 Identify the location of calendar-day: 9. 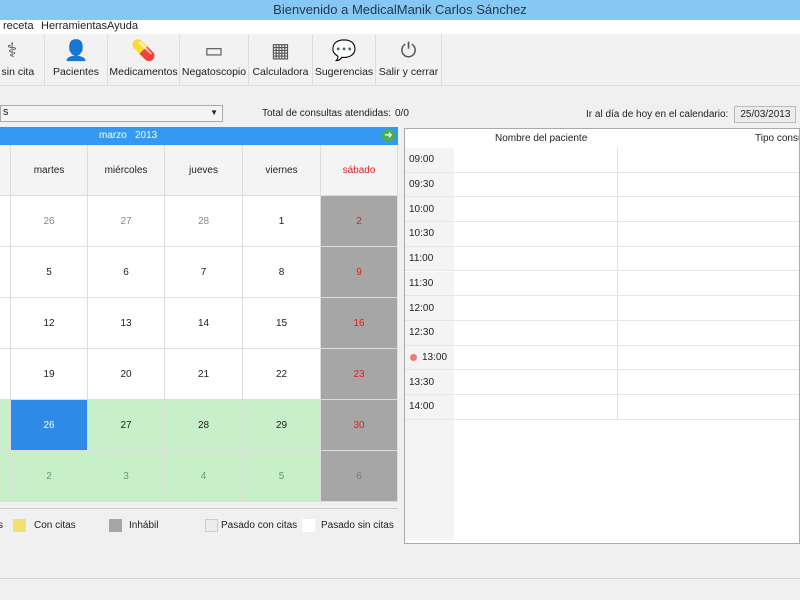
(359, 272).